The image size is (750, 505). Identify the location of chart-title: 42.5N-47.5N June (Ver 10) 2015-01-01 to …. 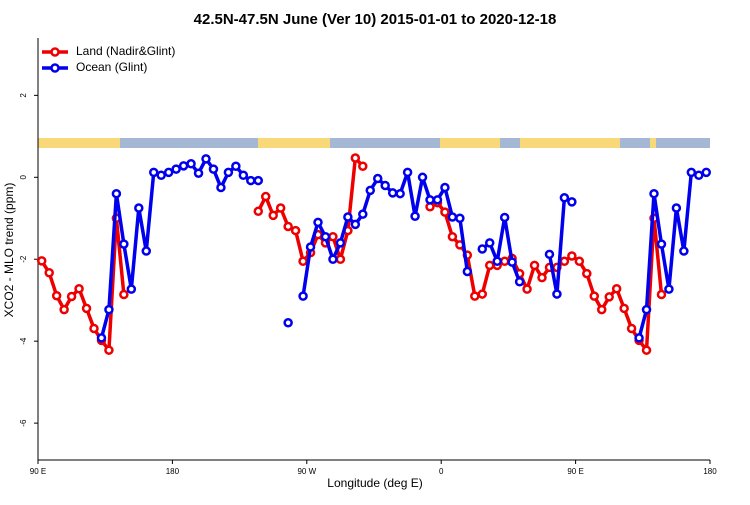
(375, 19).